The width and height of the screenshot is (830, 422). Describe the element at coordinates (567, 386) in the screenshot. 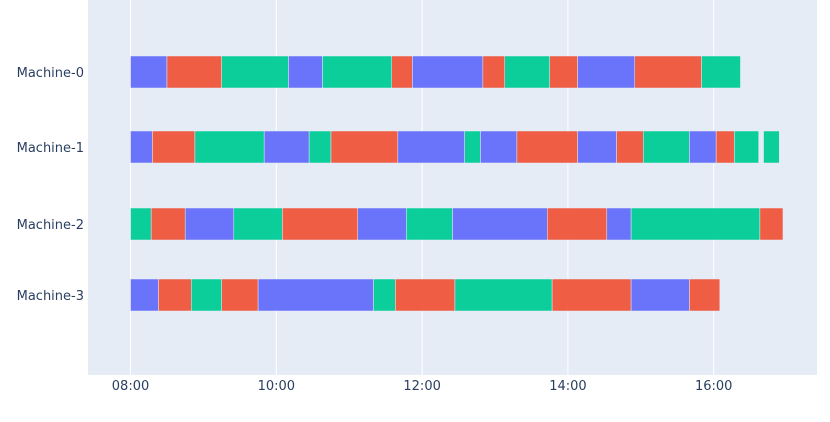

I see `x-tick-label: 14:00` at that location.